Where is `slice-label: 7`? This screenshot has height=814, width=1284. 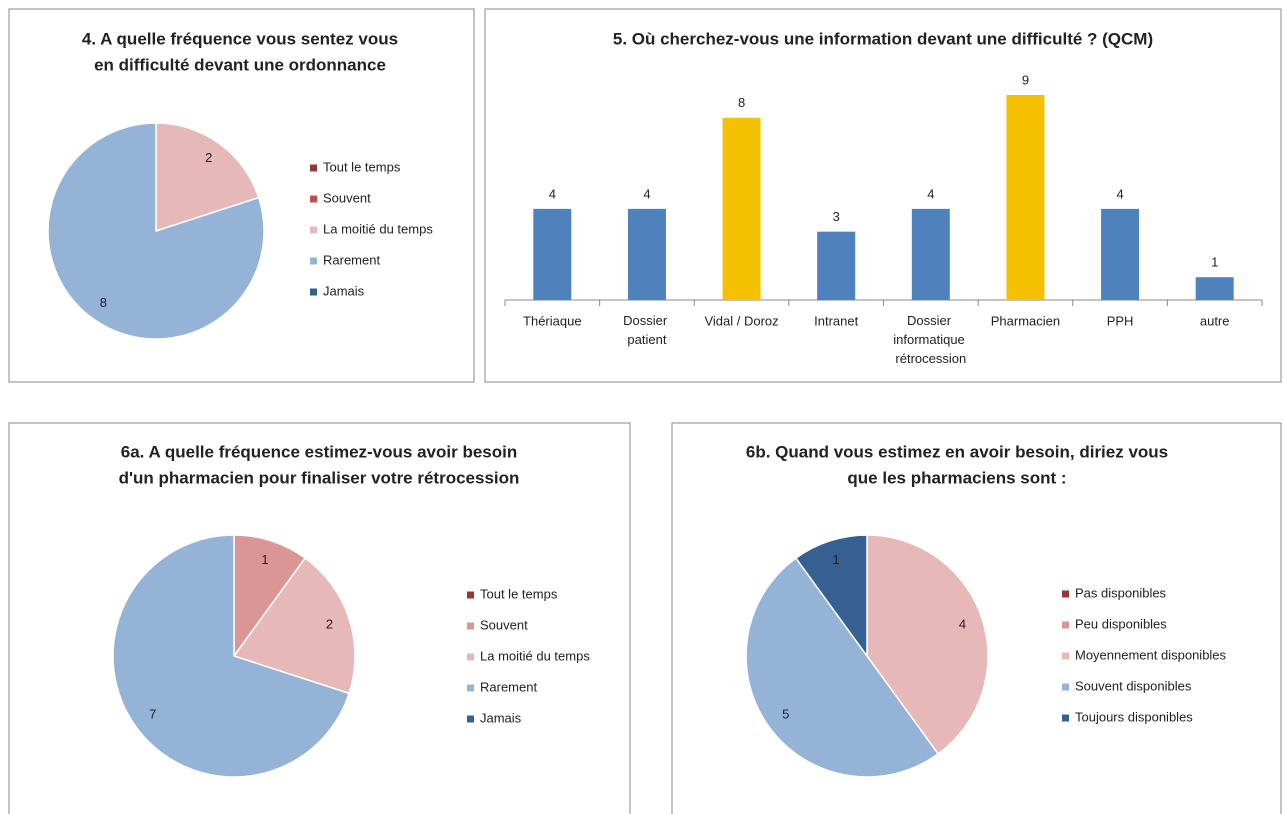
slice-label: 7 is located at coordinates (152, 713).